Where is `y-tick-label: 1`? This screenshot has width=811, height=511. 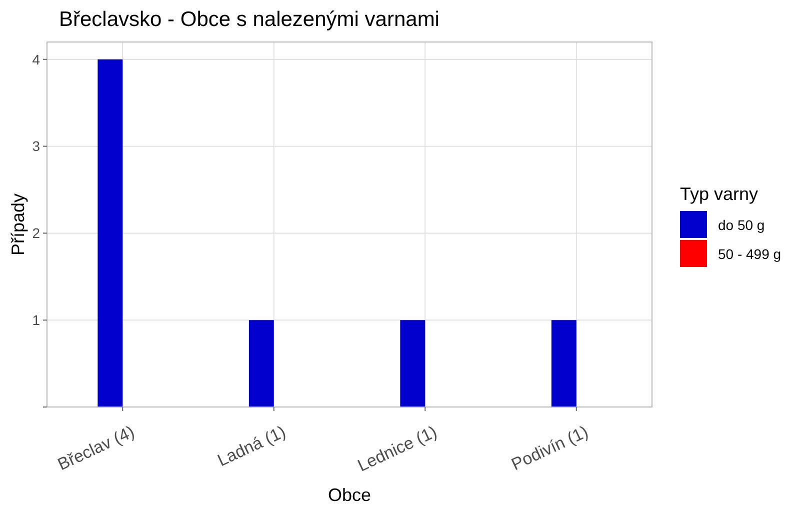
y-tick-label: 1 is located at coordinates (36, 320).